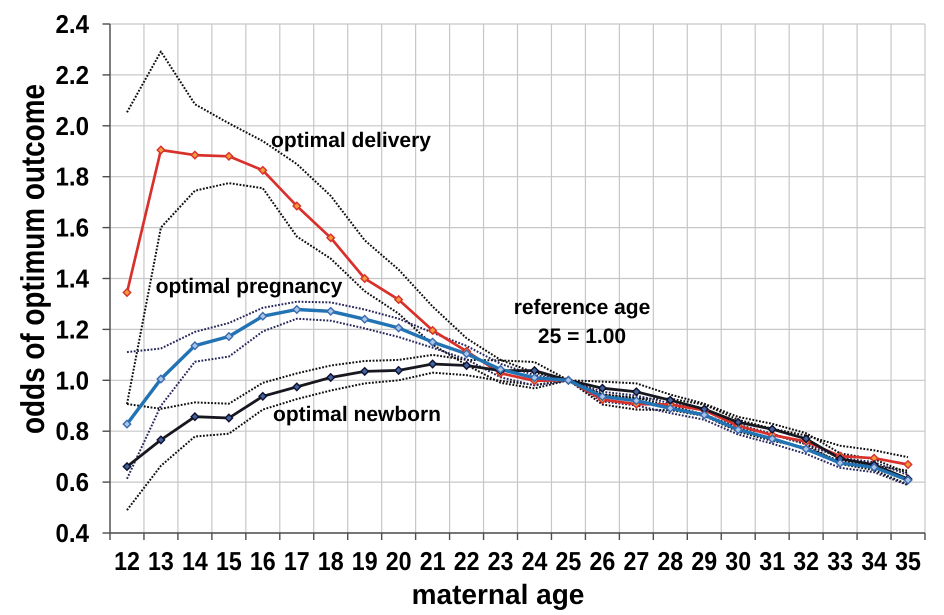 The width and height of the screenshot is (944, 615). What do you see at coordinates (249, 286) in the screenshot?
I see `svg-text: optimal pregnancy` at bounding box center [249, 286].